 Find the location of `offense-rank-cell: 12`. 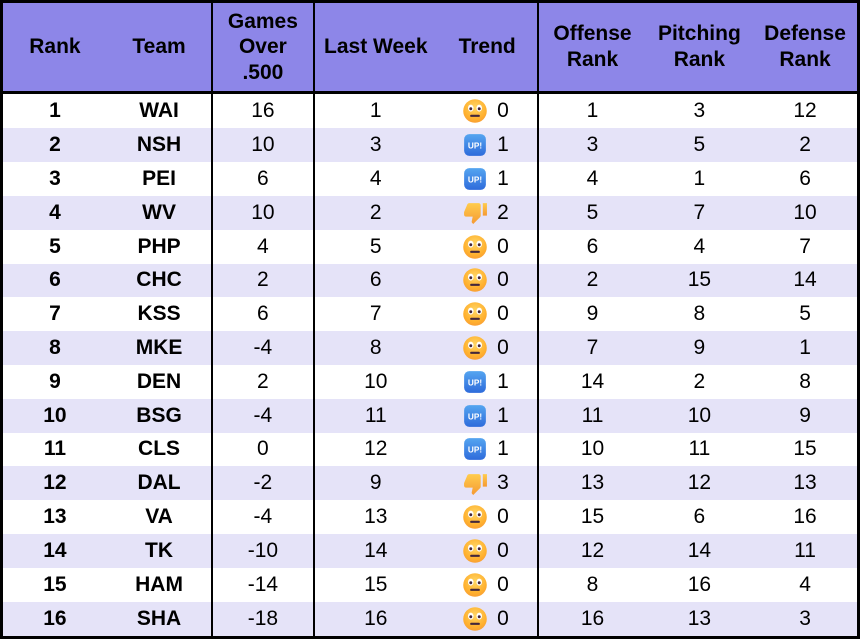

offense-rank-cell: 12 is located at coordinates (591, 551).